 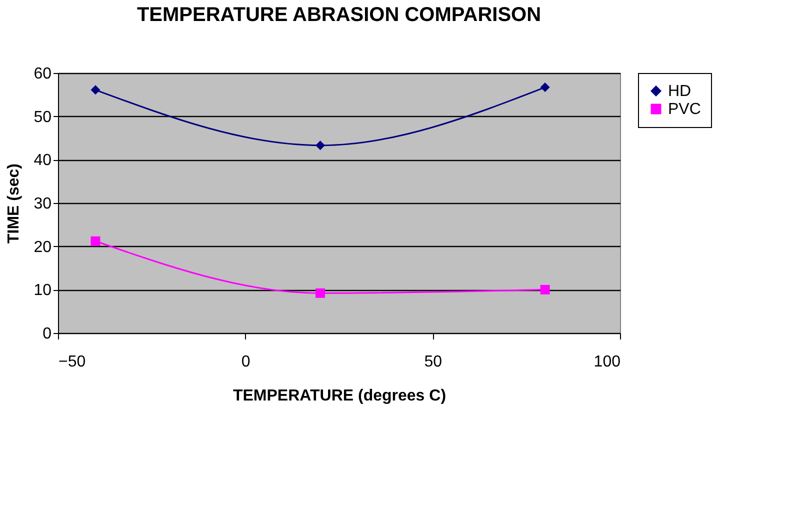 What do you see at coordinates (680, 91) in the screenshot?
I see `legend-label: HD` at bounding box center [680, 91].